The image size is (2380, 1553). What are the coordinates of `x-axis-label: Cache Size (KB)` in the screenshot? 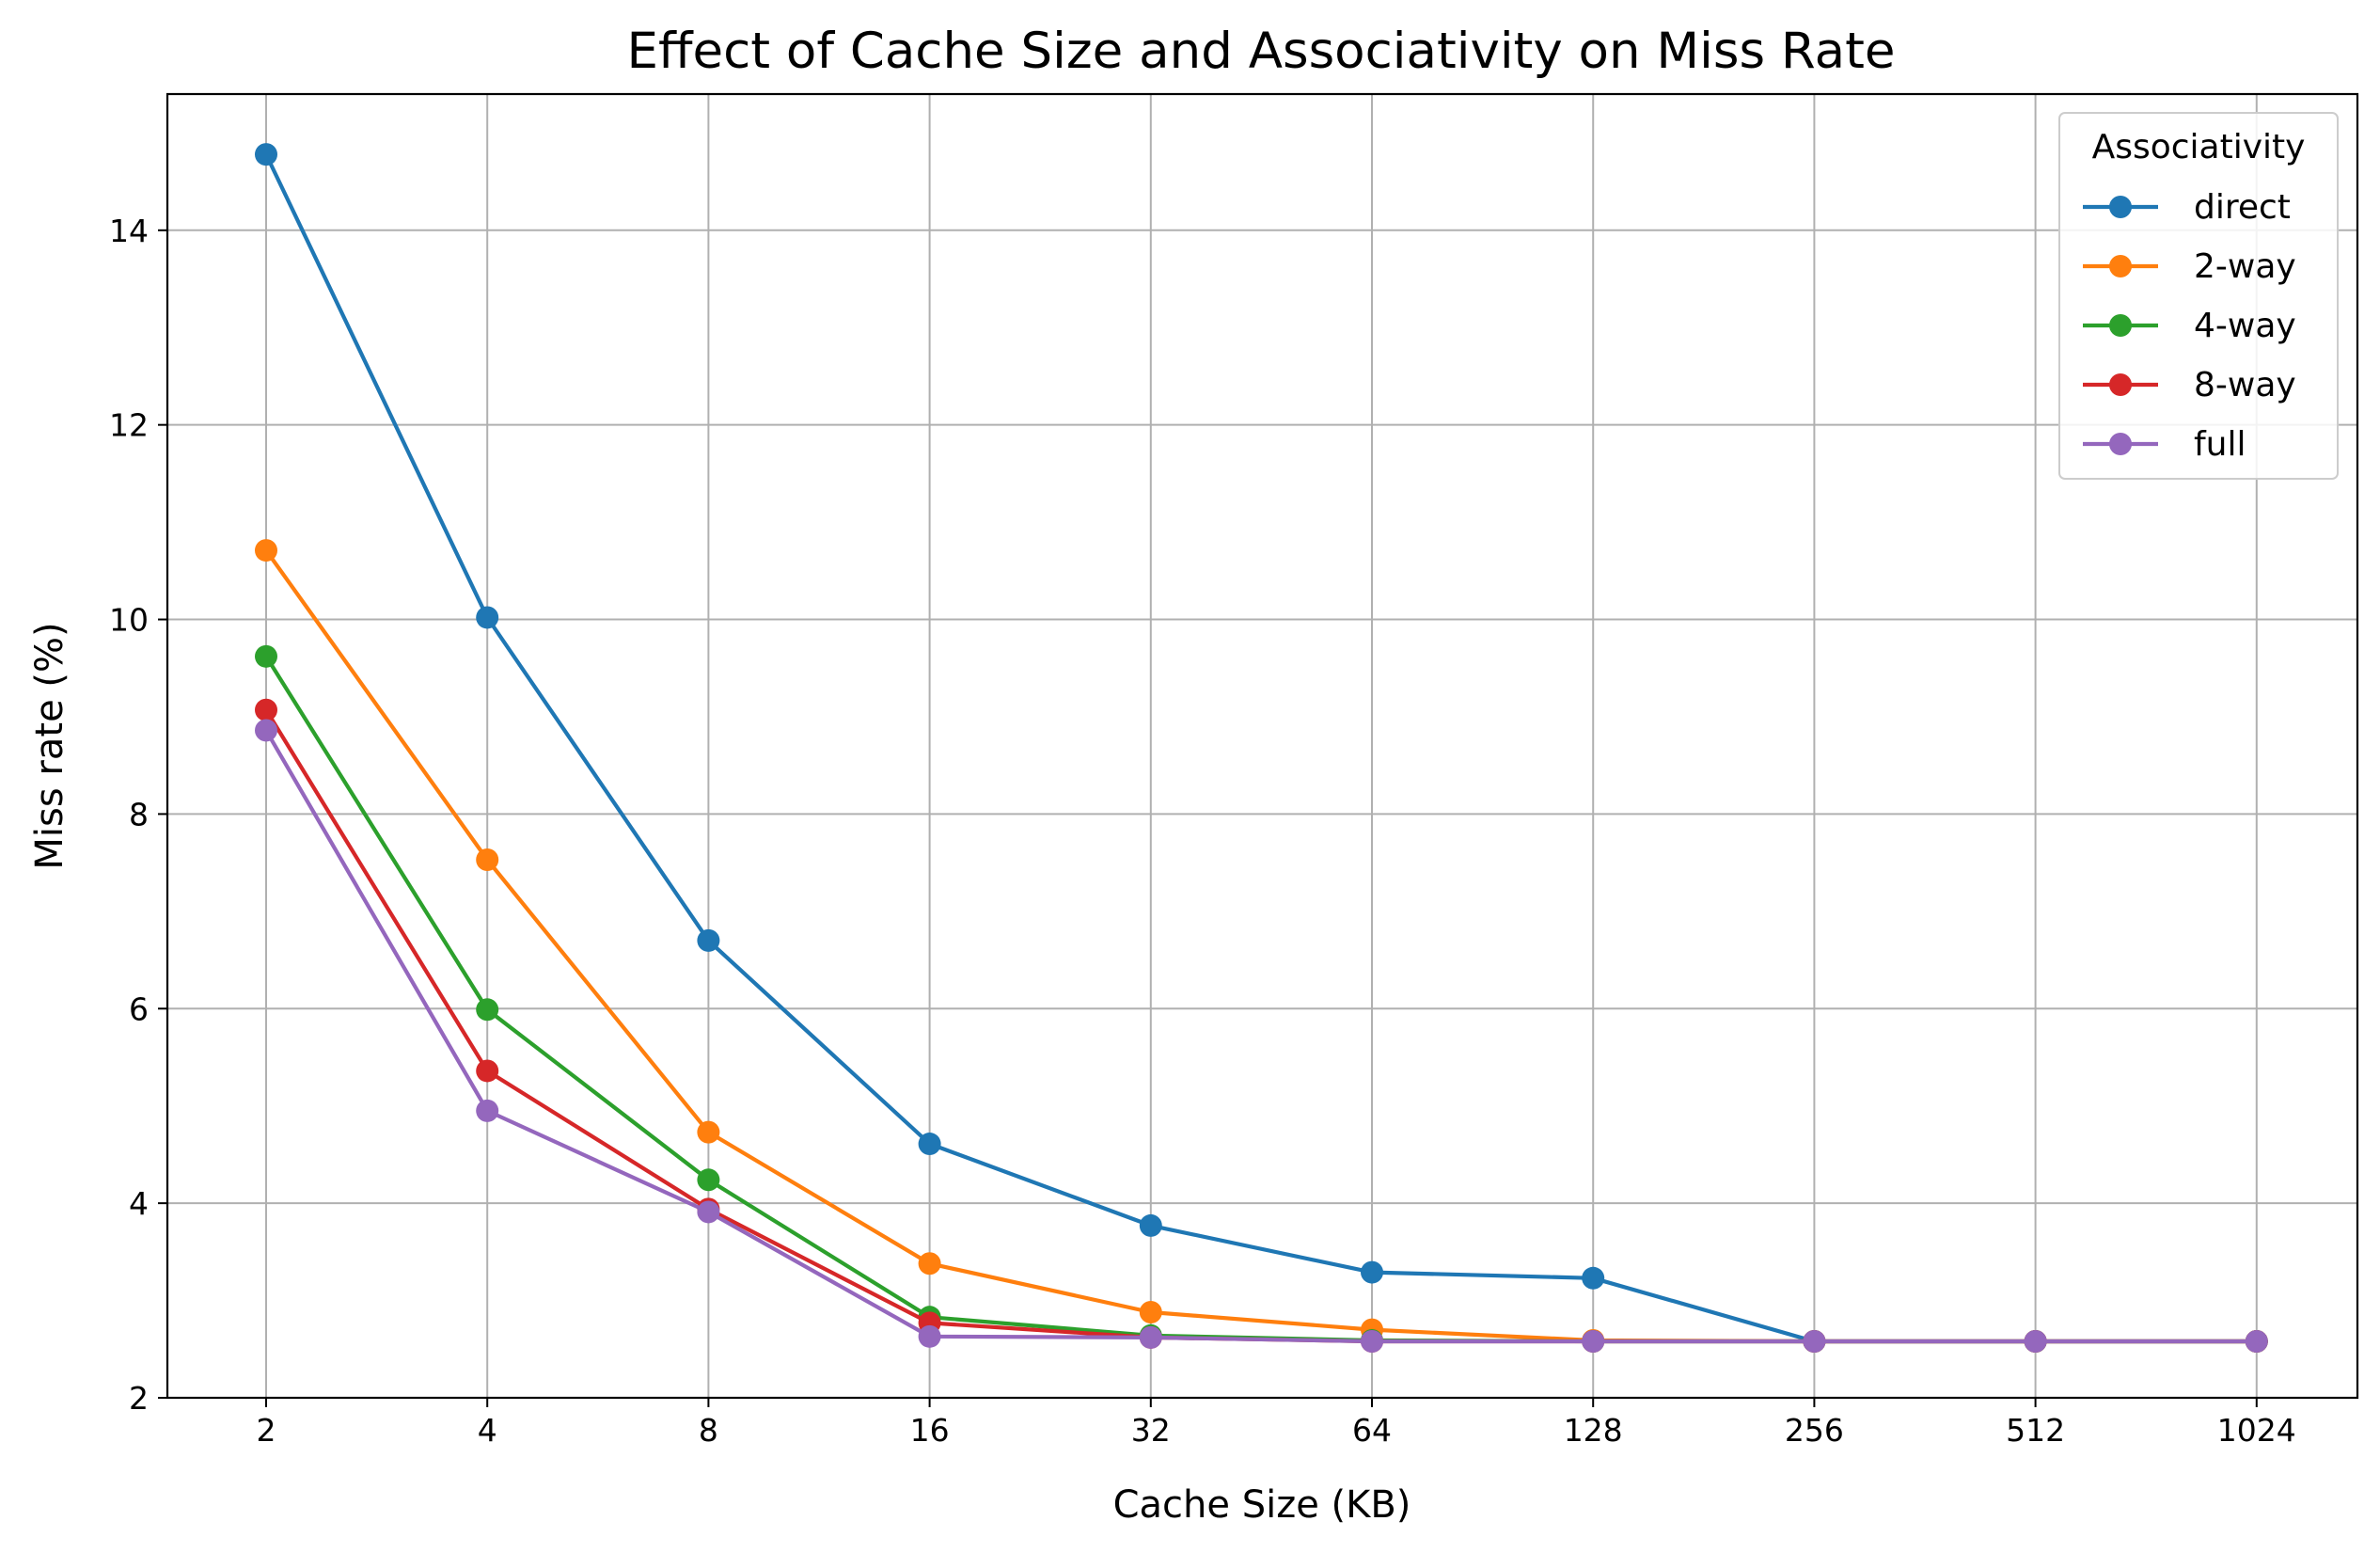 It's located at (1262, 1505).